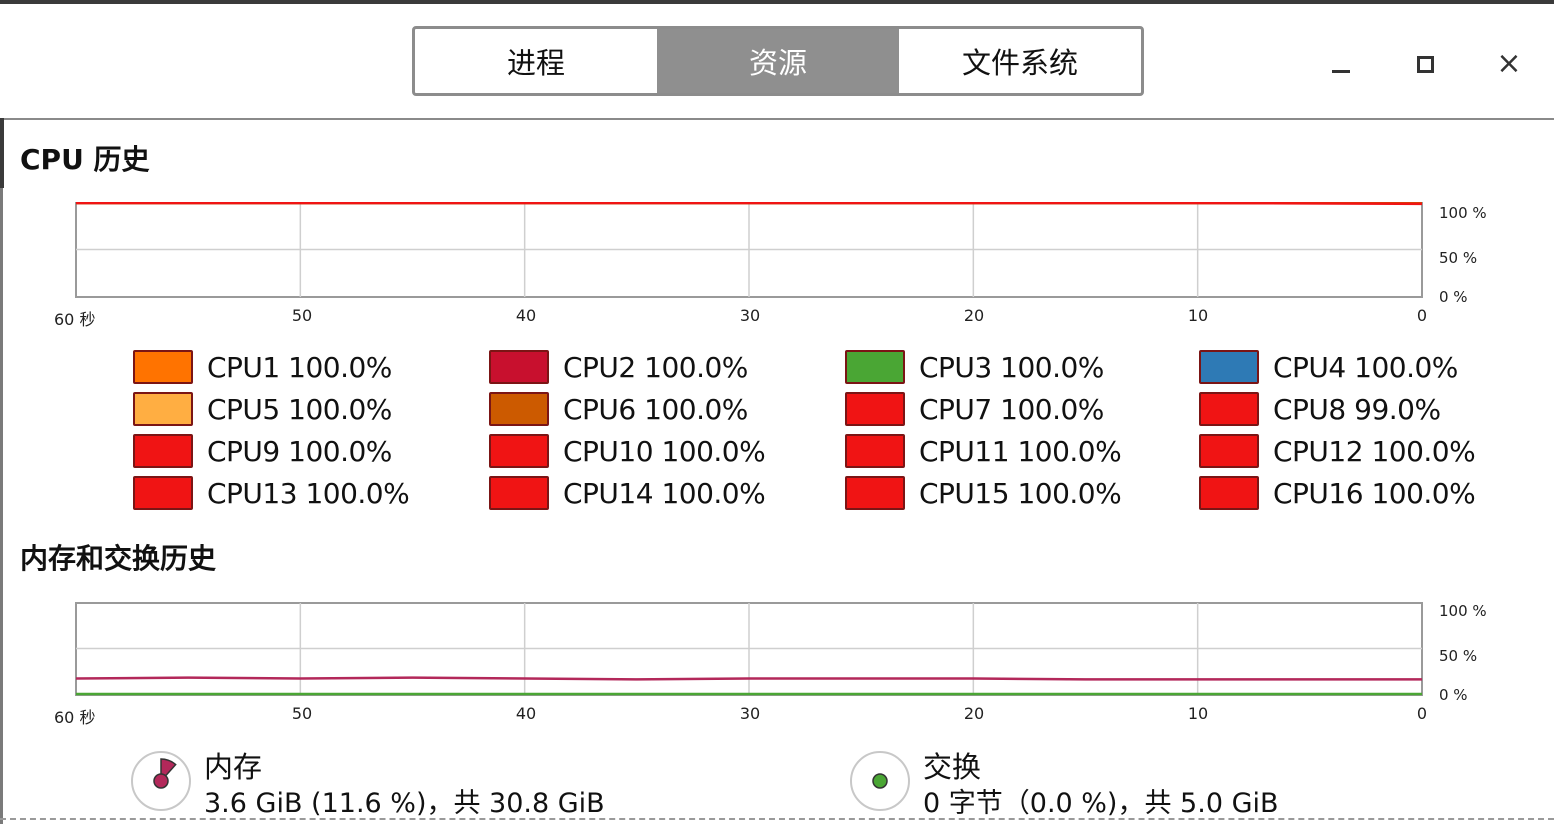 This screenshot has height=824, width=1554. Describe the element at coordinates (1374, 493) in the screenshot. I see `cpu-legend-label: CPU16 100.0%` at that location.